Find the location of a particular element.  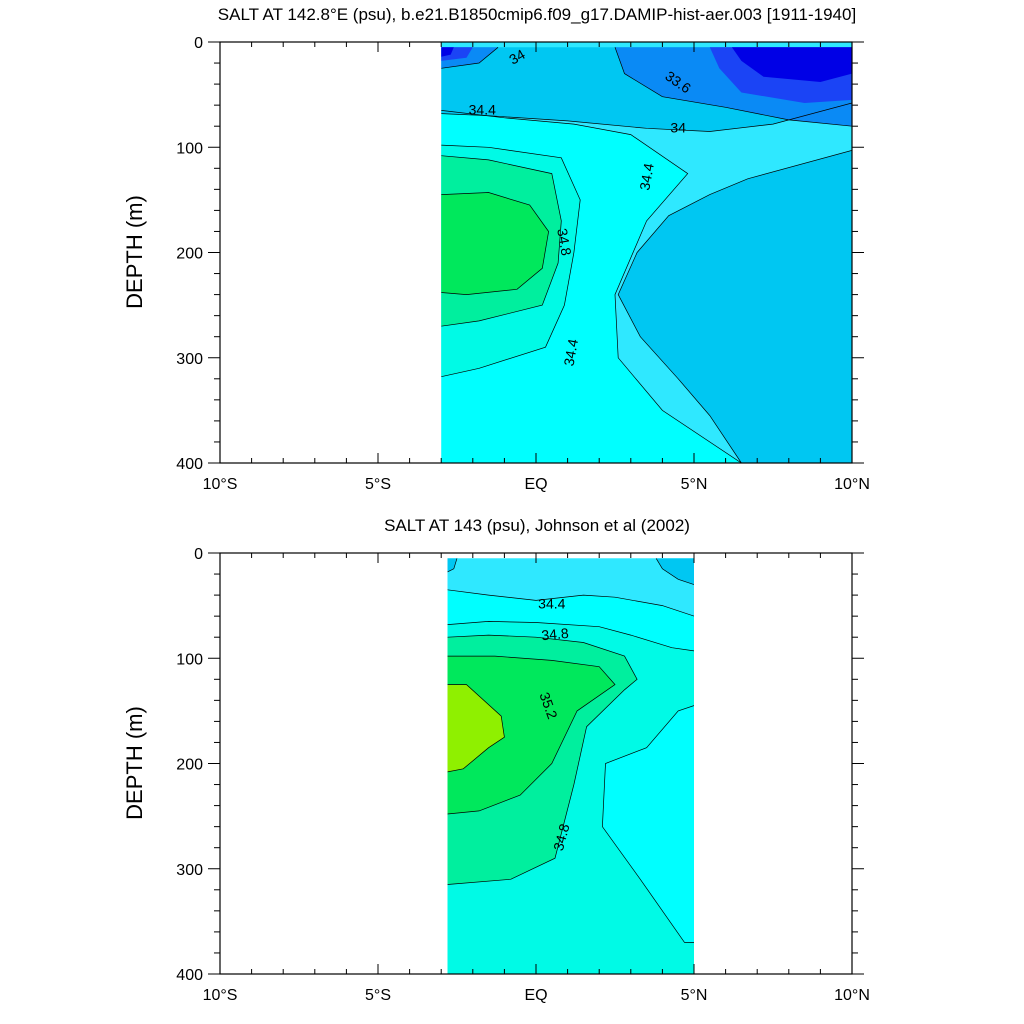

contour-label-3: 34 is located at coordinates (678, 127).